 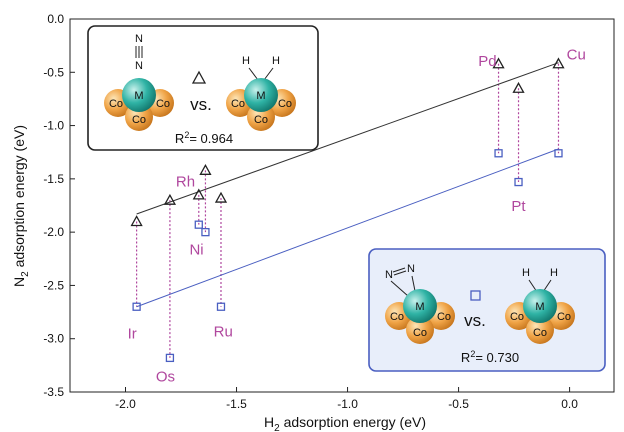 What do you see at coordinates (411, 269) in the screenshot?
I see `inset-side-on-n2: N` at bounding box center [411, 269].